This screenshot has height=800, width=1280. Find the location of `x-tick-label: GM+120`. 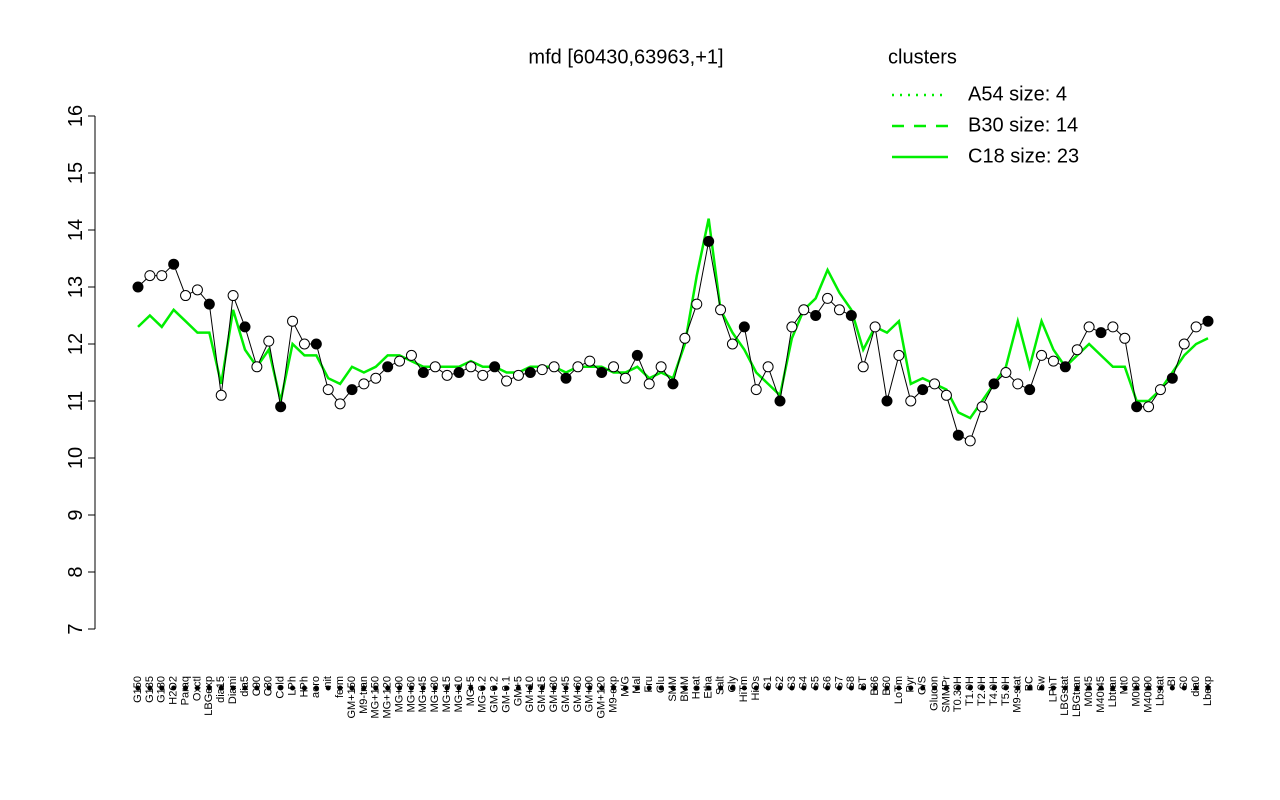

x-tick-label: GM+120 is located at coordinates (602, 697).